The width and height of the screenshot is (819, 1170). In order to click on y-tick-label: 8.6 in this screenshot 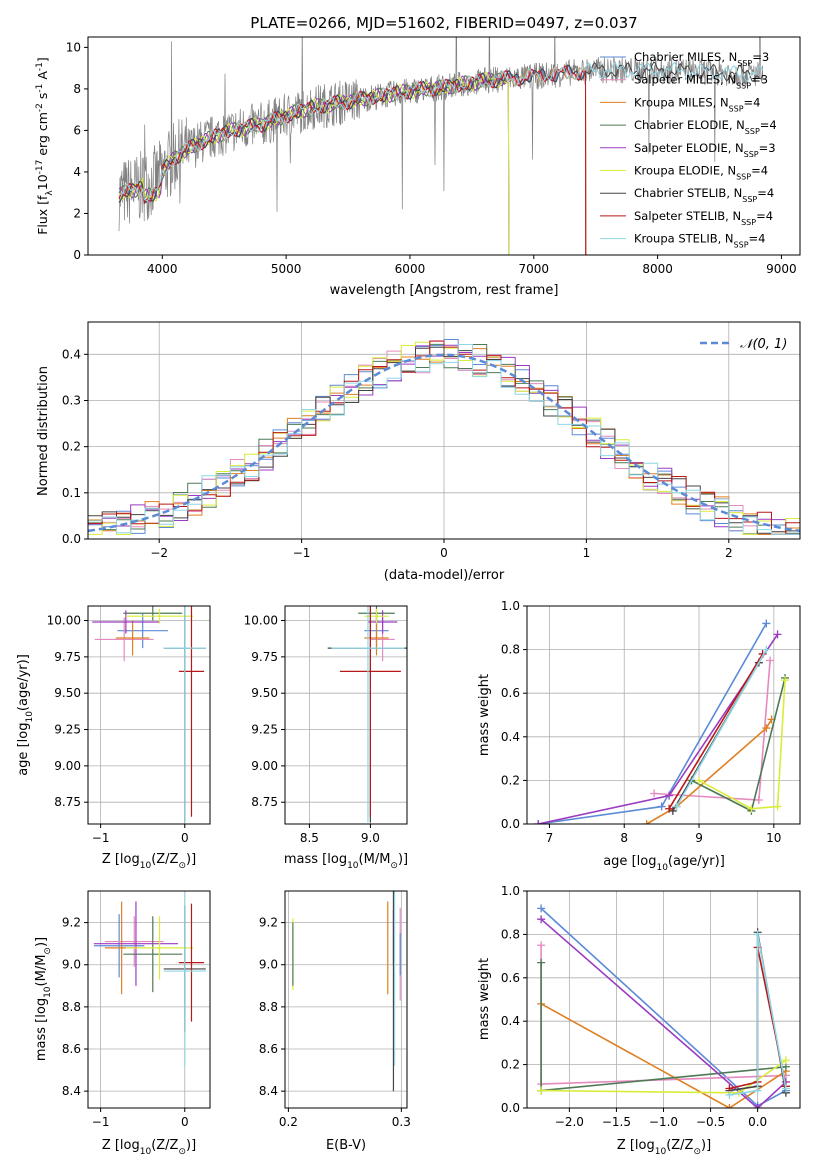, I will do `click(268, 1049)`.